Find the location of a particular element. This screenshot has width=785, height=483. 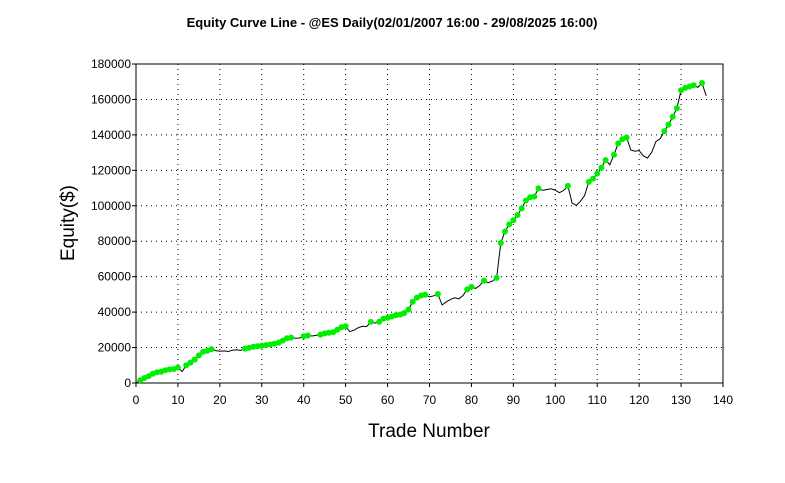

x-tick-label: 40 is located at coordinates (304, 400).